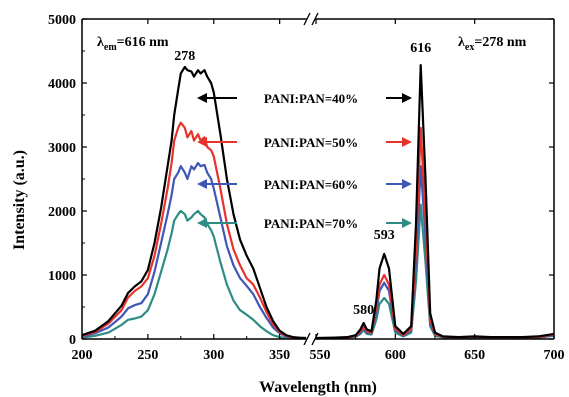 The image size is (569, 397). I want to click on legend-label-2: PANI:PAN=50%, so click(311, 142).